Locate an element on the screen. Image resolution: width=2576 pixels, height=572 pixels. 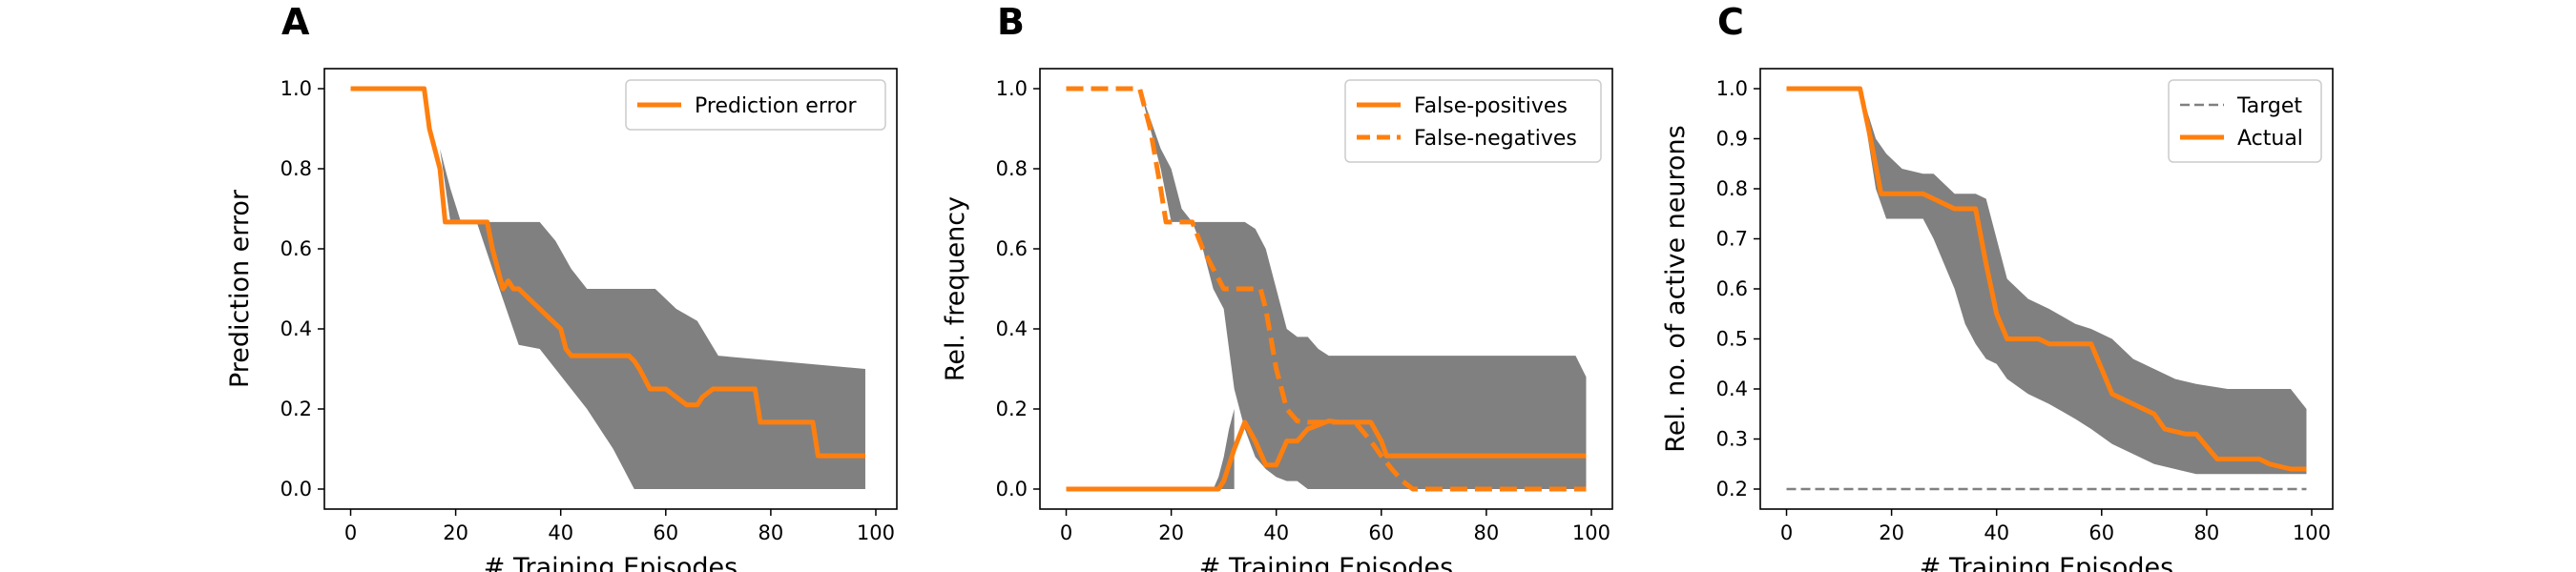
legend-label: False-positives is located at coordinates (1491, 106).